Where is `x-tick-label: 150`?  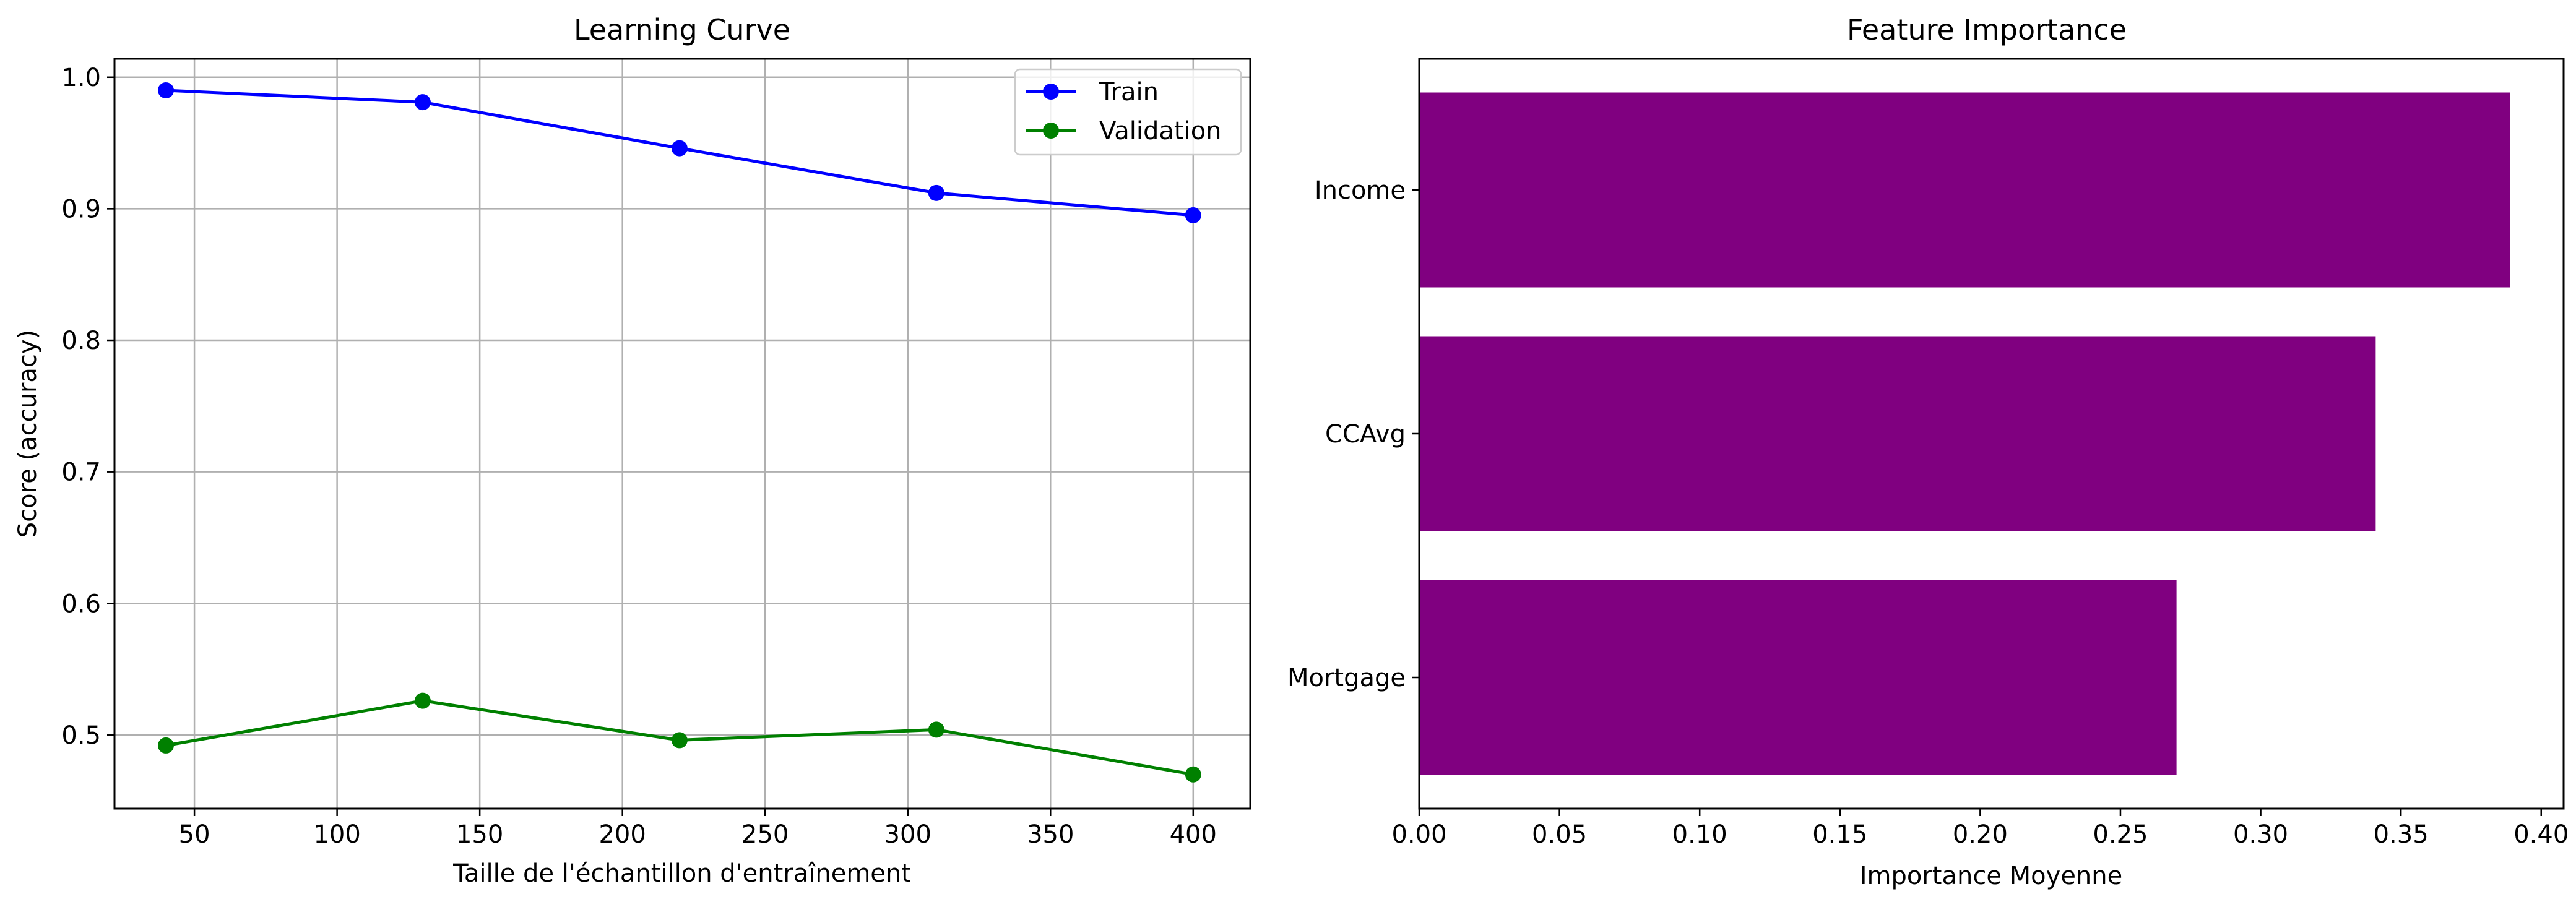 x-tick-label: 150 is located at coordinates (479, 834).